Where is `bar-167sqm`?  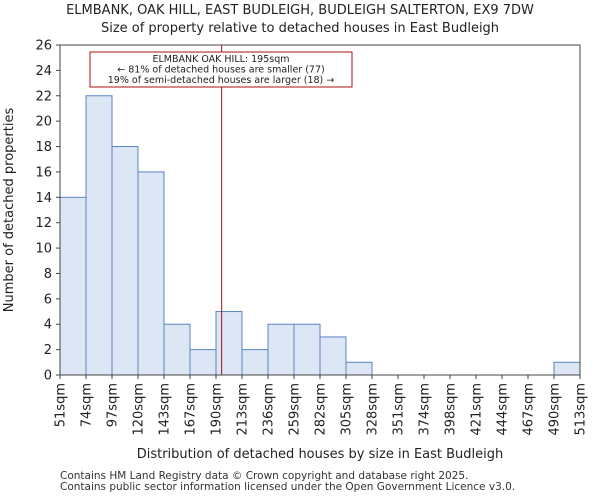 bar-167sqm is located at coordinates (203, 362).